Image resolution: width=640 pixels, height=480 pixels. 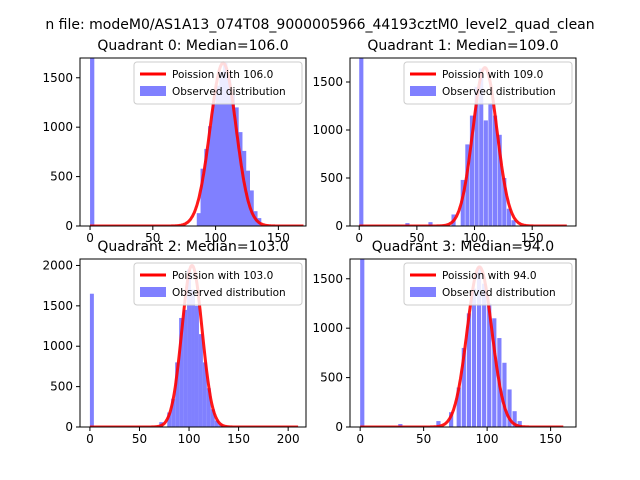 What do you see at coordinates (462, 346) in the screenshot?
I see `poisson-fit-line` at bounding box center [462, 346].